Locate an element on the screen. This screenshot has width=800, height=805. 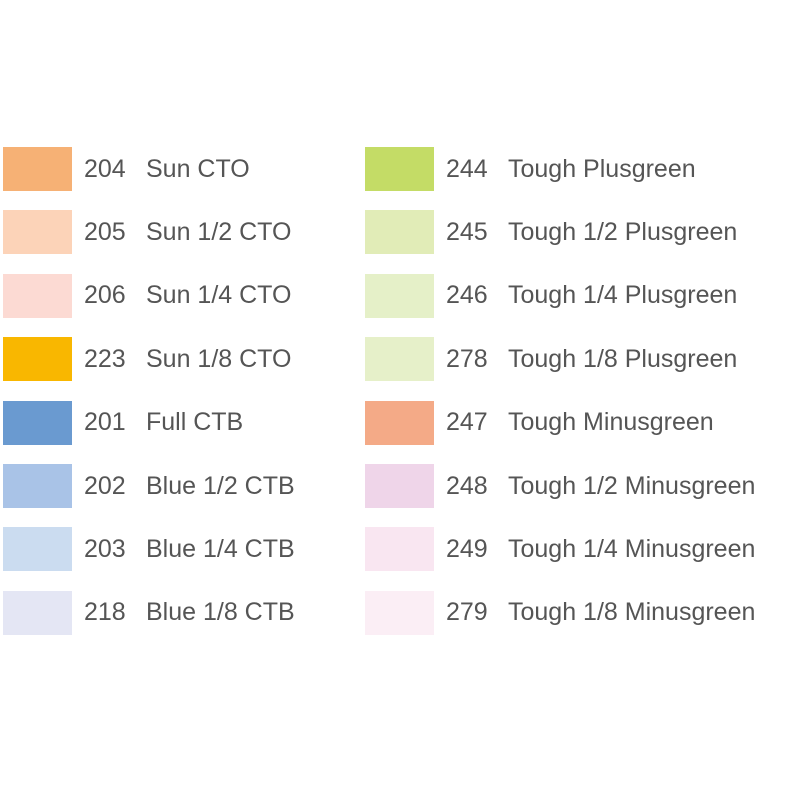
color-row: 245 Tough 1/2 Plusgreen is located at coordinates (581, 232).